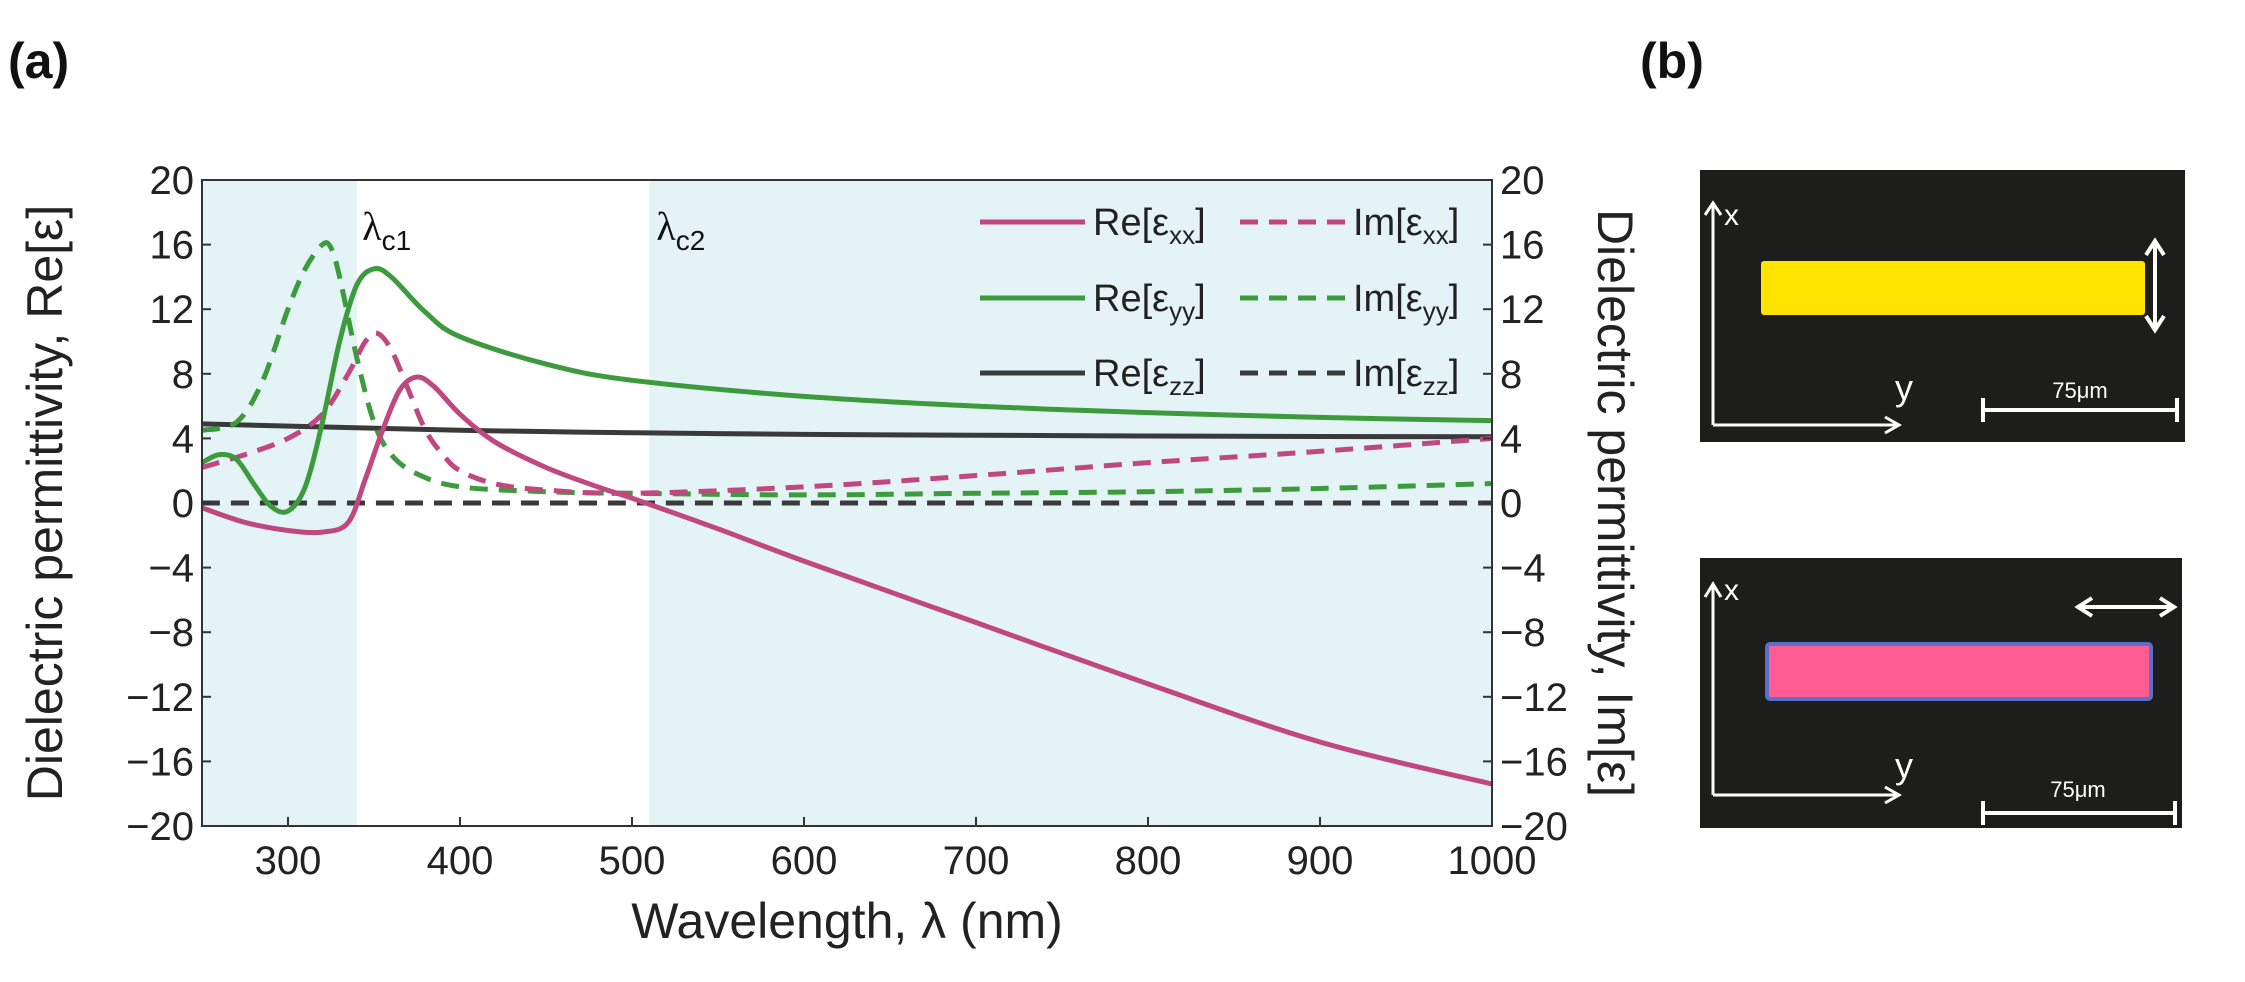 The width and height of the screenshot is (2245, 982). Describe the element at coordinates (1511, 439) in the screenshot. I see `right-tick-label: 4` at that location.